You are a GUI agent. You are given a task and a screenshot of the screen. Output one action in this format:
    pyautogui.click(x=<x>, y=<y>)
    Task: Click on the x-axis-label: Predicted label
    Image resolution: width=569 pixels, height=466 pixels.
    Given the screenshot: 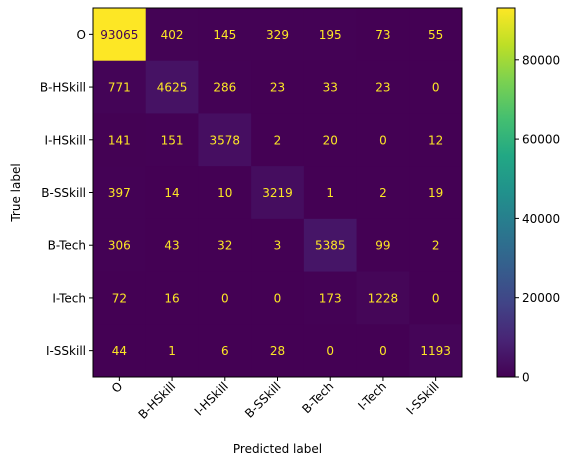 What is the action you would take?
    pyautogui.click(x=277, y=449)
    